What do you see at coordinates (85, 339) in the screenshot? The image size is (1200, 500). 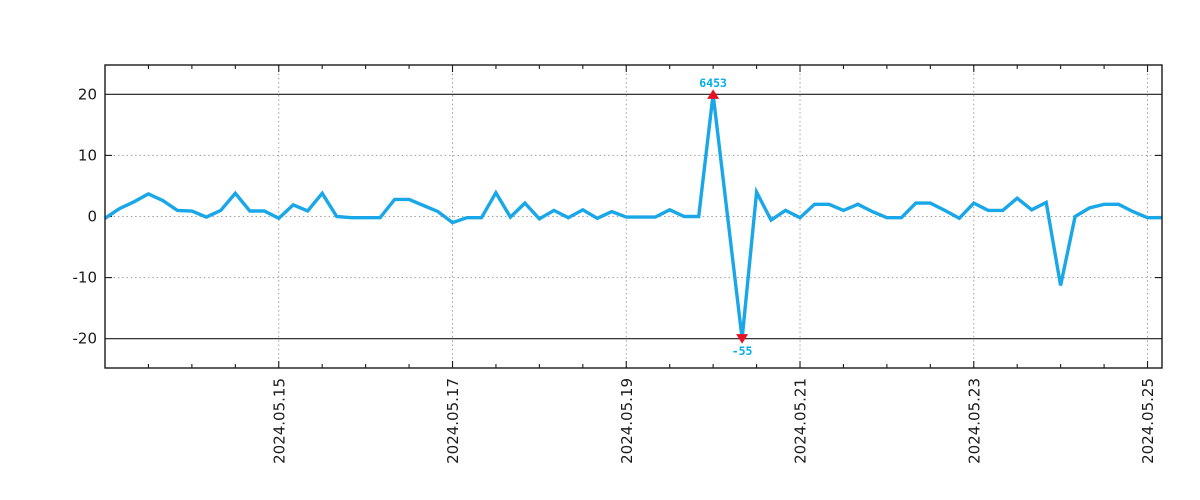 I see `svg-text: -20` at bounding box center [85, 339].